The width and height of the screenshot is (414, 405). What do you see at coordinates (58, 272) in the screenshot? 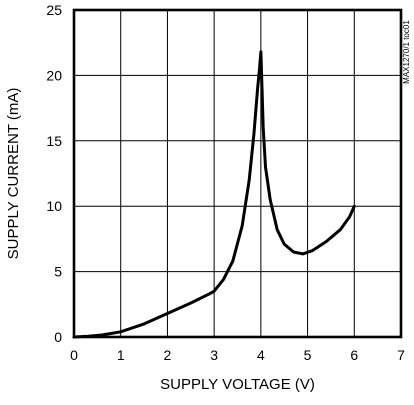
I see `y-tick-label: 5` at bounding box center [58, 272].